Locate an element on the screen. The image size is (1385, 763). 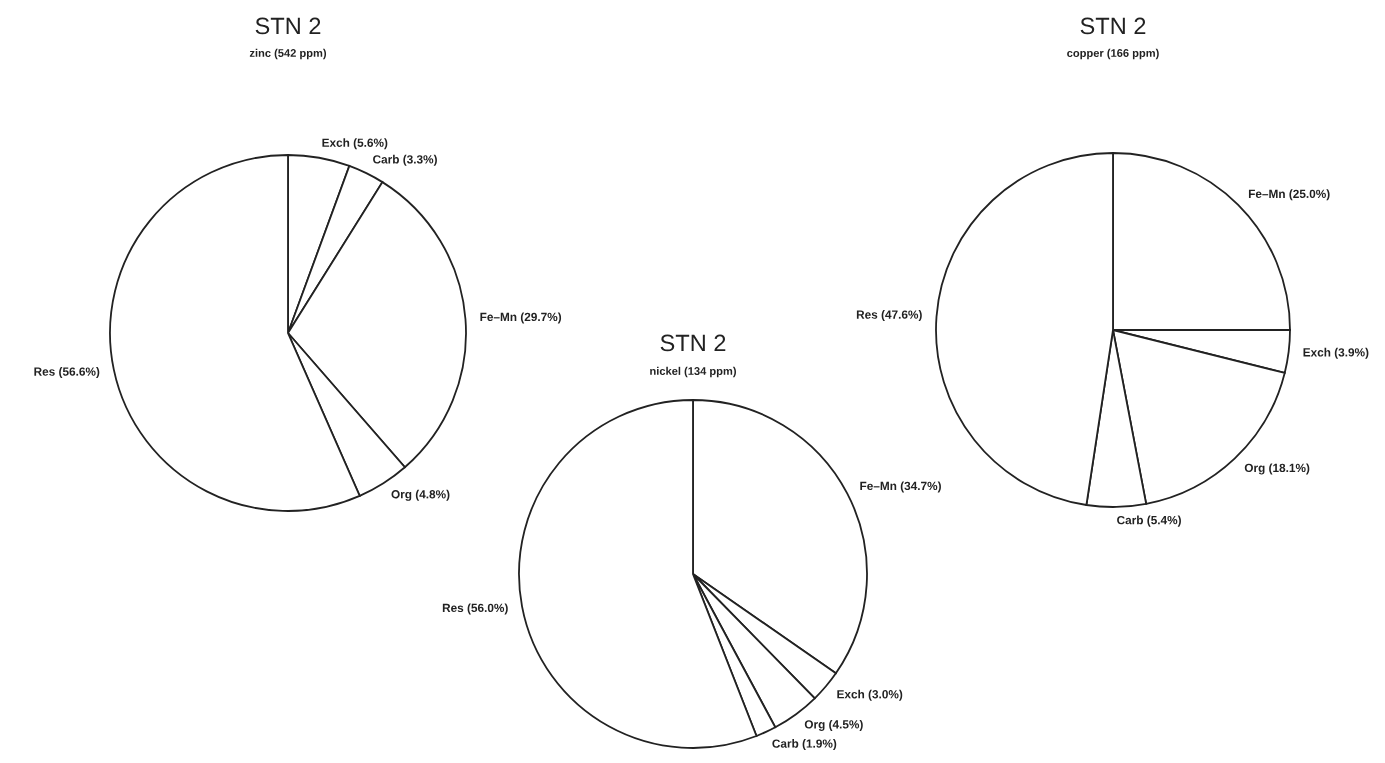
chart-subtitle: zinc (542 ppm) is located at coordinates (288, 54).